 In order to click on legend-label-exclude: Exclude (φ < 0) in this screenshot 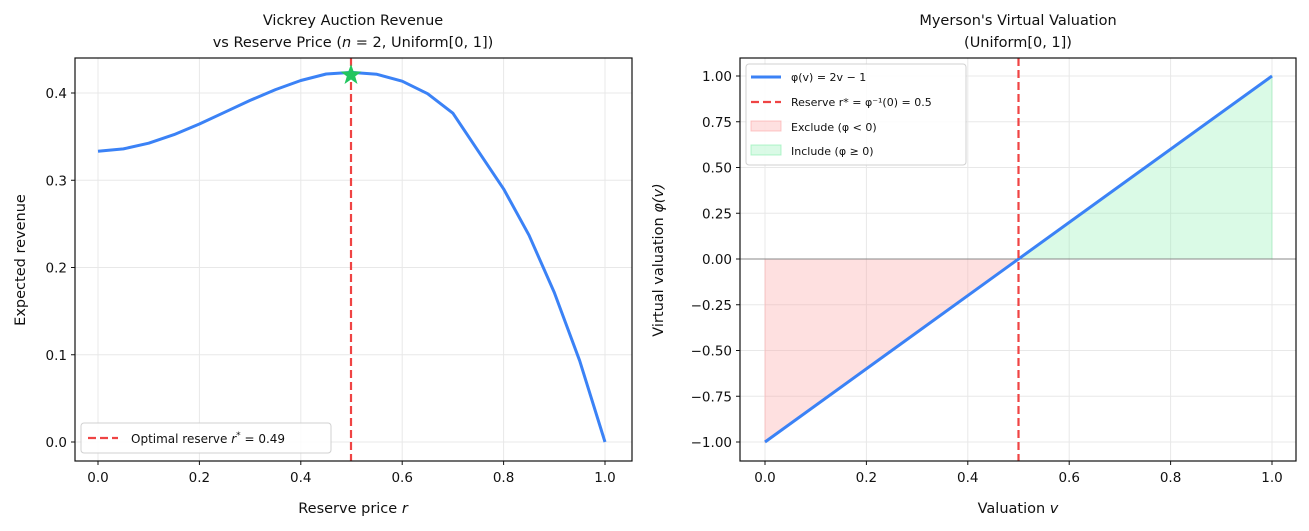, I will do `click(834, 127)`.